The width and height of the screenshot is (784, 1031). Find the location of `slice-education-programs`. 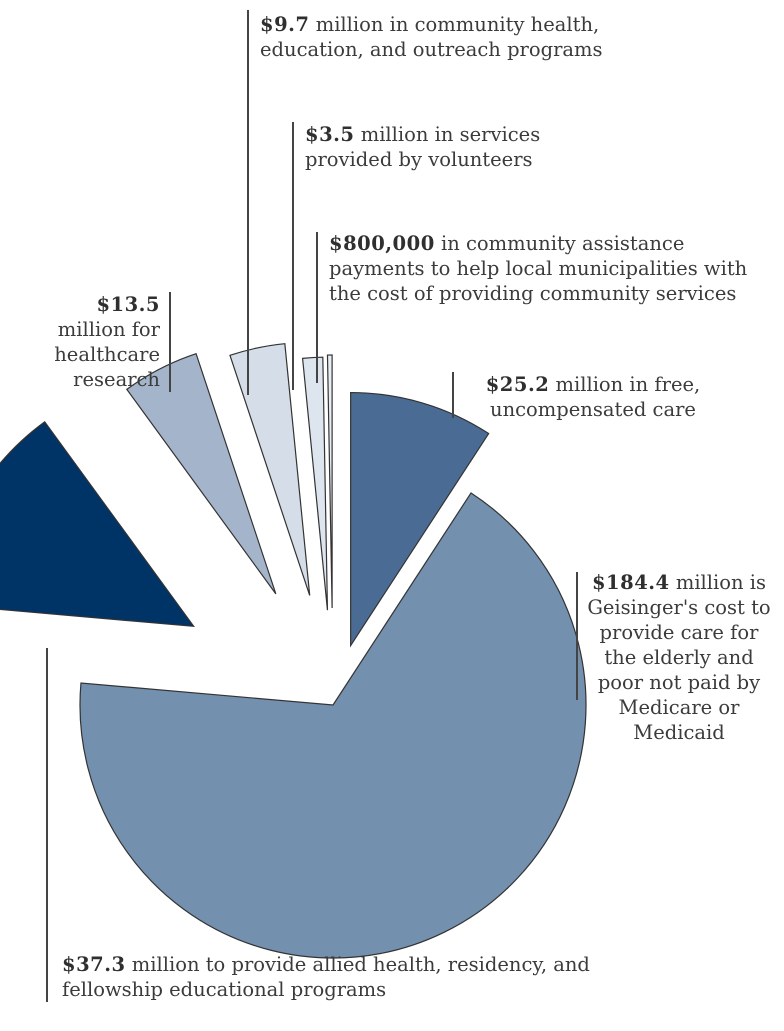

slice-education-programs is located at coordinates (97, 524).